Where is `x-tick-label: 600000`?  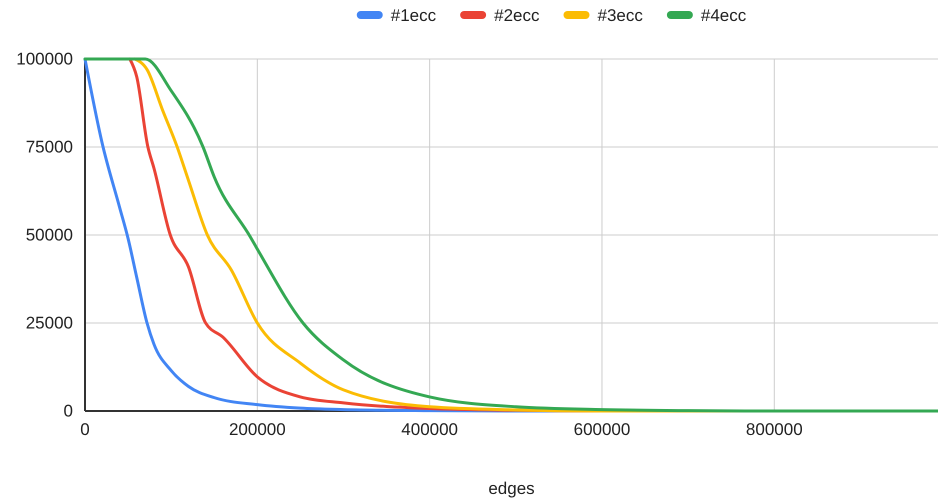
x-tick-label: 600000 is located at coordinates (602, 430).